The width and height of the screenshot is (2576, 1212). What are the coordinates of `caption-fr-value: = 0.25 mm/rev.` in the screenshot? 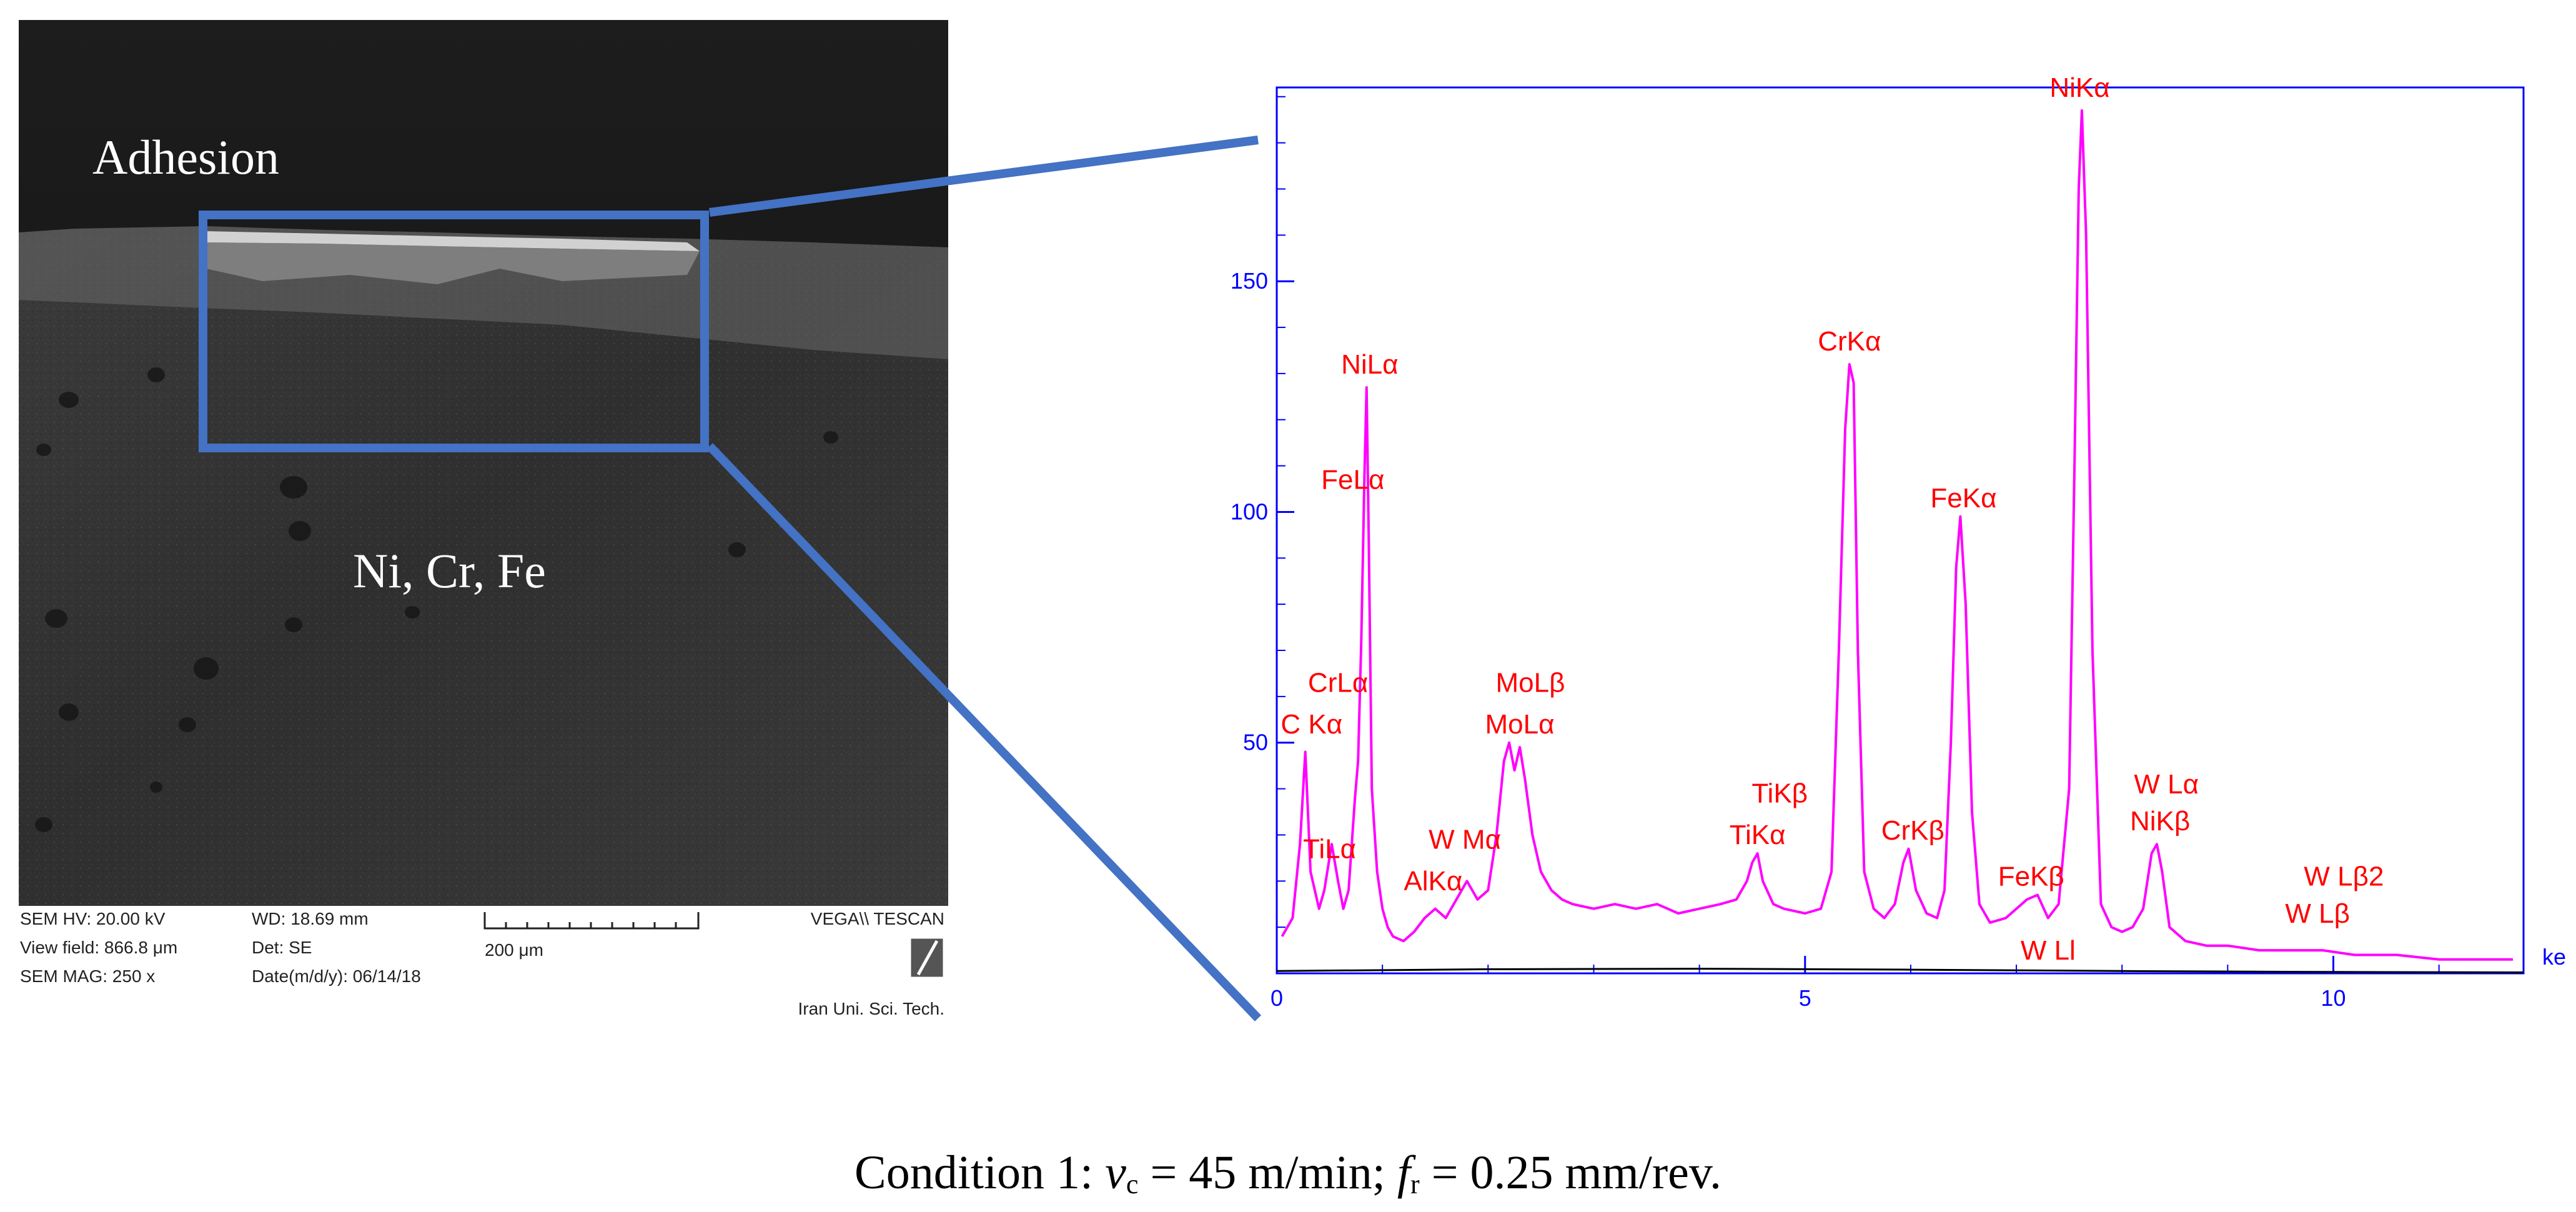 It's located at (1570, 1172).